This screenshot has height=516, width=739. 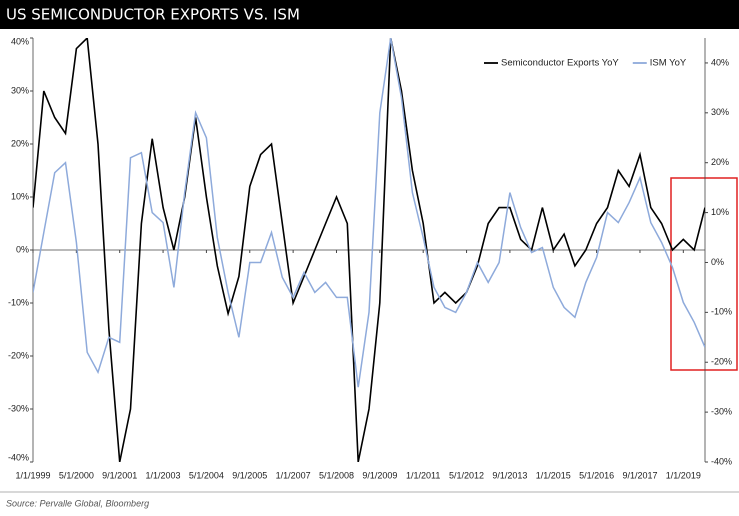 What do you see at coordinates (379, 475) in the screenshot?
I see `x-tick-label: 9/1/2009` at bounding box center [379, 475].